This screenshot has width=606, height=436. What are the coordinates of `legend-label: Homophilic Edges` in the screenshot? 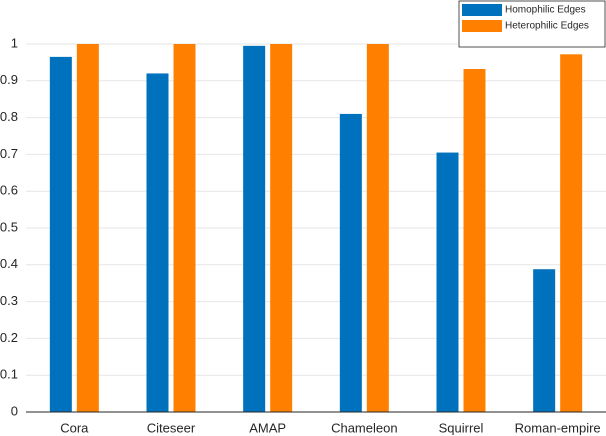 It's located at (545, 10).